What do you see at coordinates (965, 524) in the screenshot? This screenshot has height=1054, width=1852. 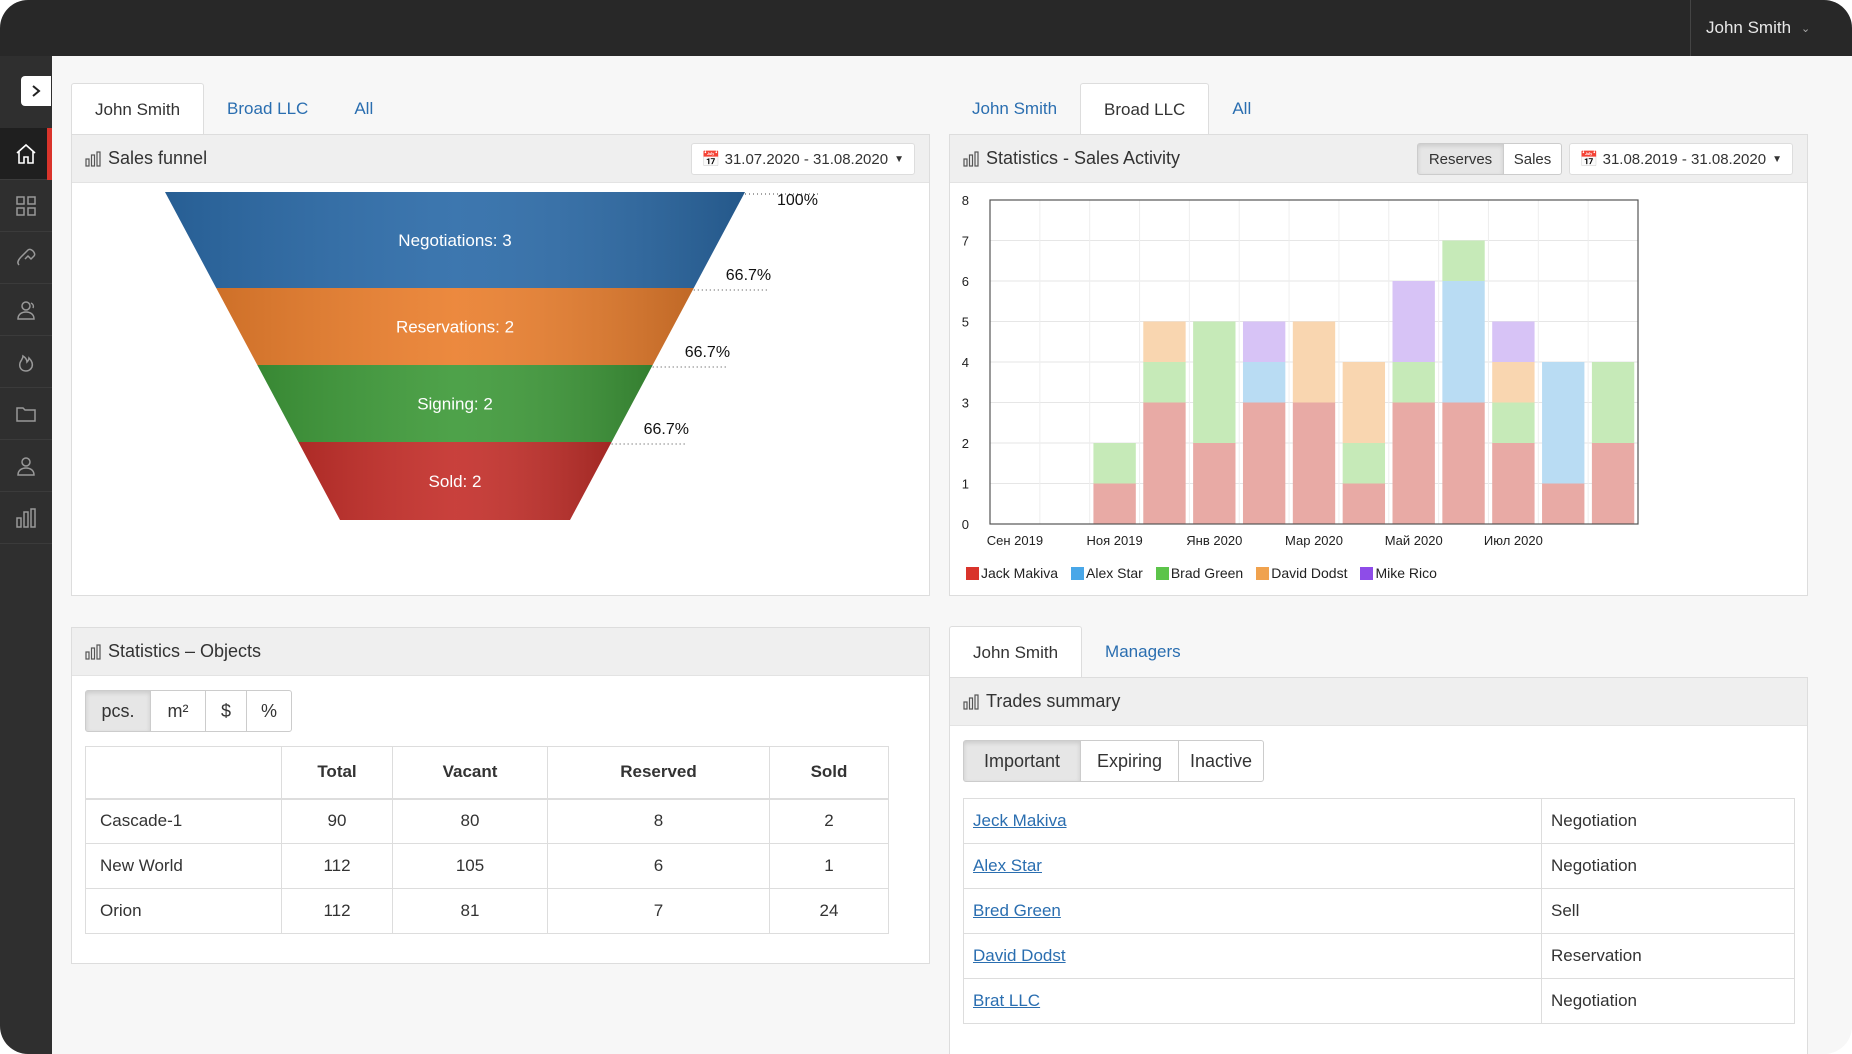 I see `y-tick-label: 0` at bounding box center [965, 524].